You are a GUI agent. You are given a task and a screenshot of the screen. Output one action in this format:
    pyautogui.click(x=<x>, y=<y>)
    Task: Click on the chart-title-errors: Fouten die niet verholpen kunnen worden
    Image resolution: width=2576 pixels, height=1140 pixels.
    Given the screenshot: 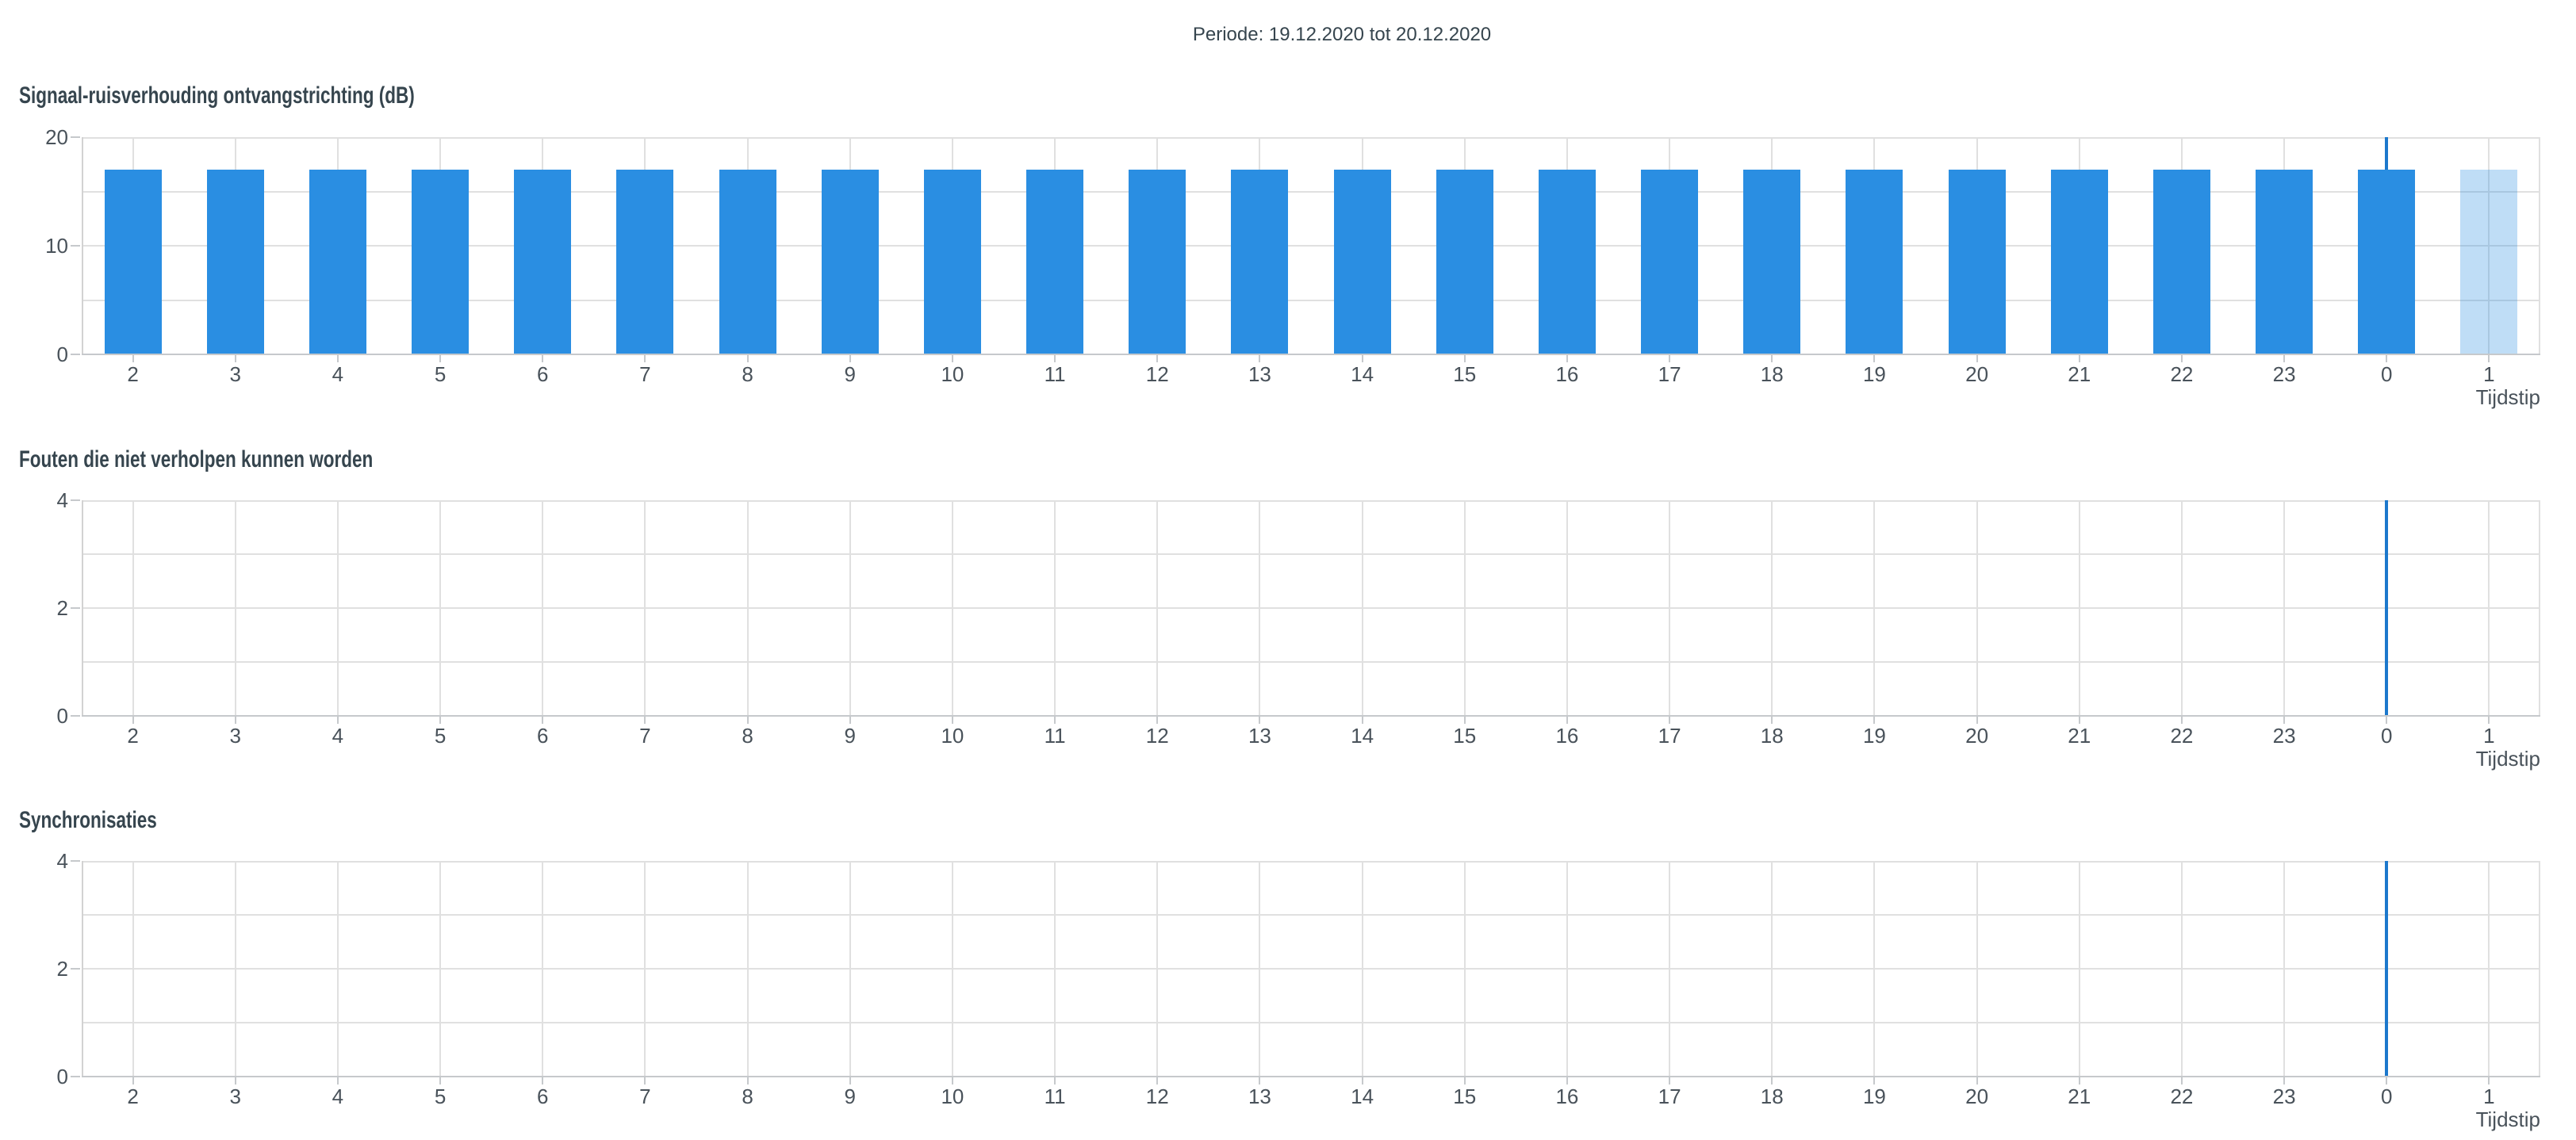 What is the action you would take?
    pyautogui.click(x=197, y=459)
    